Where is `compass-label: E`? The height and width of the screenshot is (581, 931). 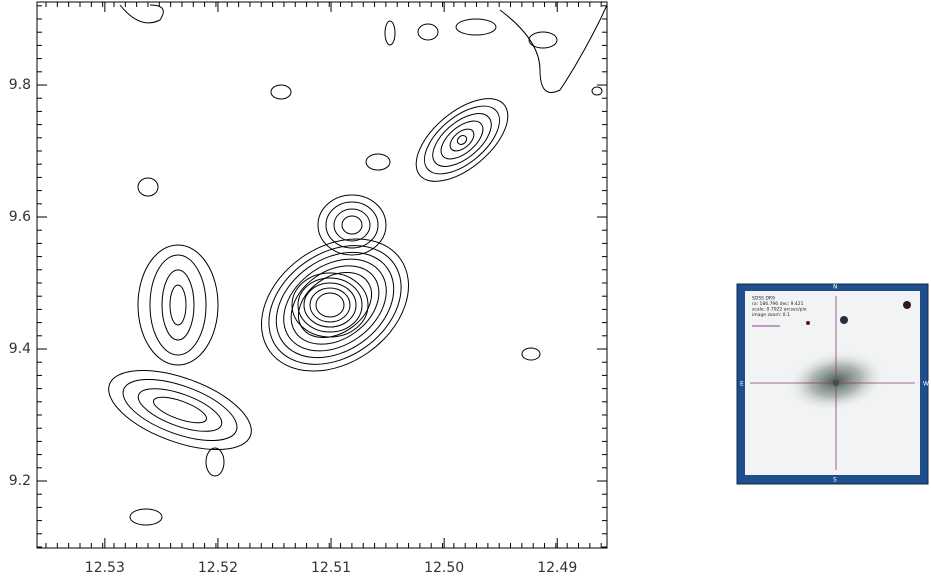
compass-label: E is located at coordinates (742, 384).